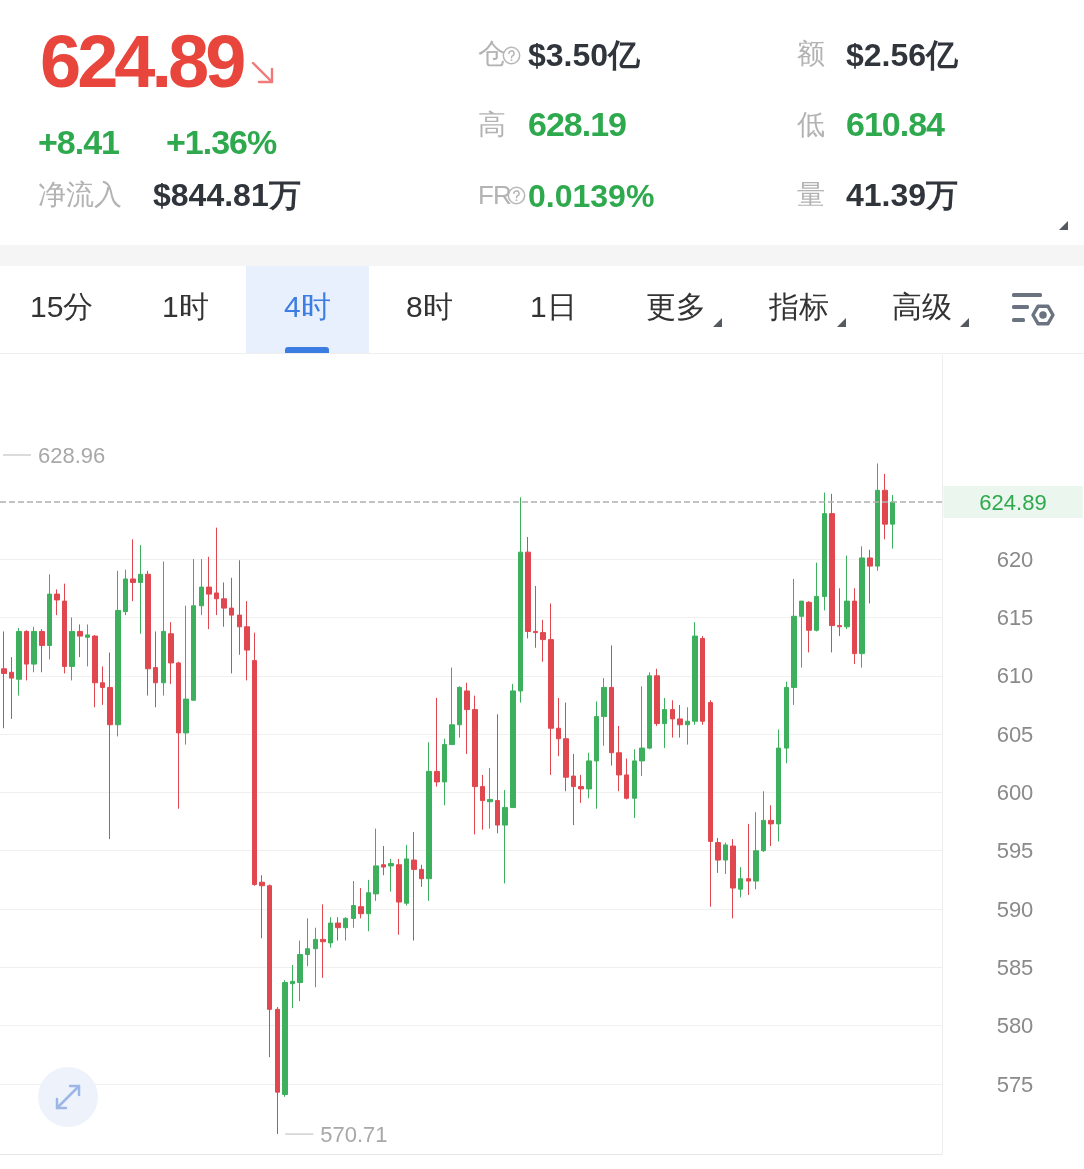  Describe the element at coordinates (1015, 851) in the screenshot. I see `y-tick-label: 595` at that location.